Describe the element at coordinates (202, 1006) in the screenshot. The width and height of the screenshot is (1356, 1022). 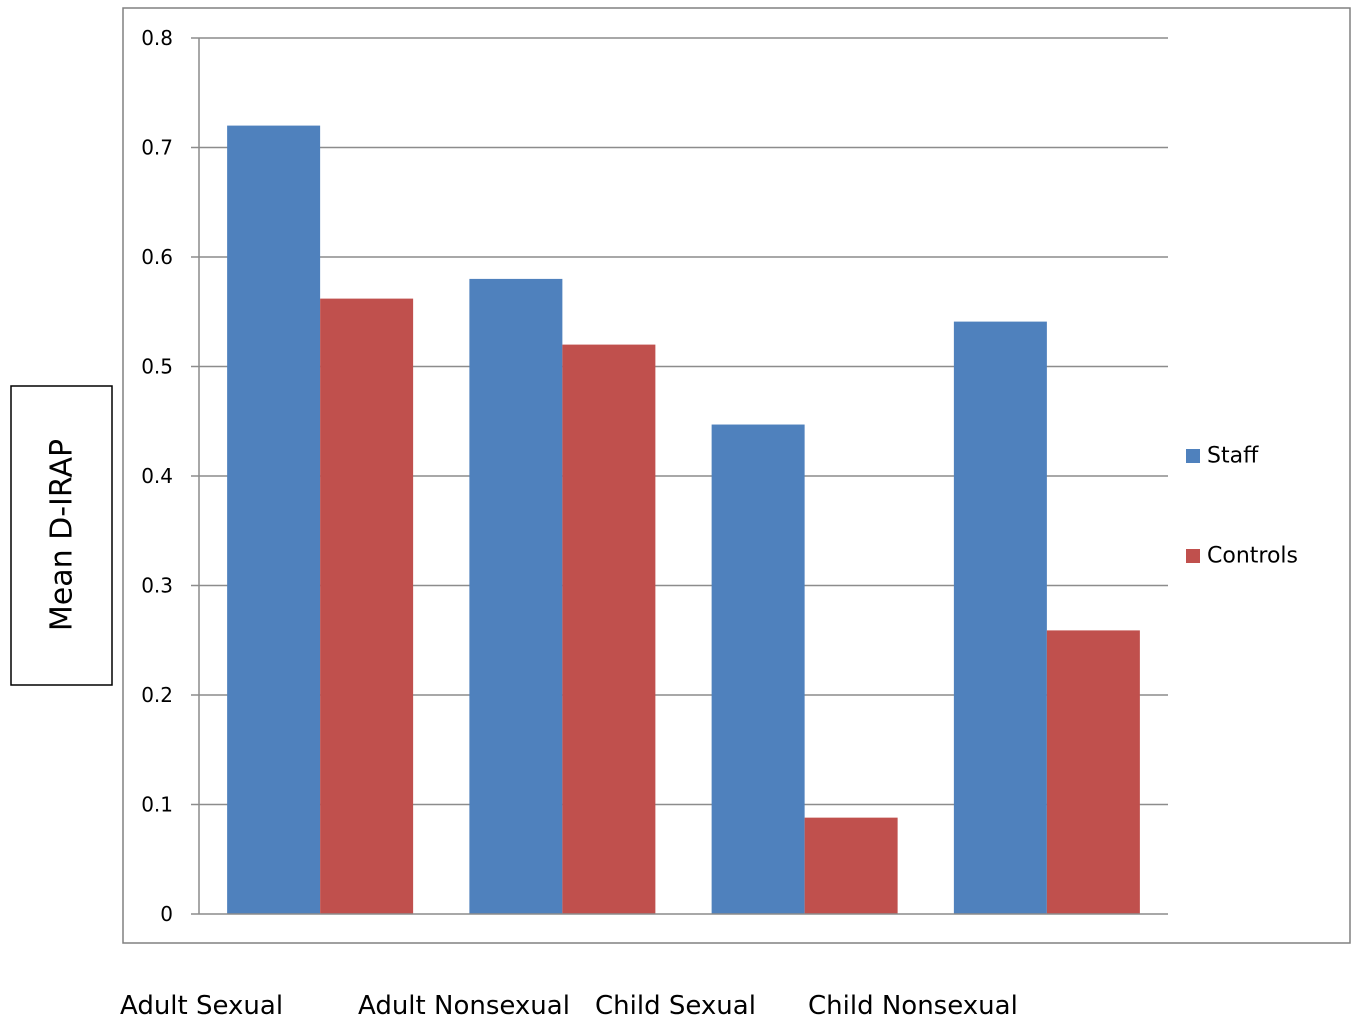
I see `x-category-label: Adult Sexual` at that location.